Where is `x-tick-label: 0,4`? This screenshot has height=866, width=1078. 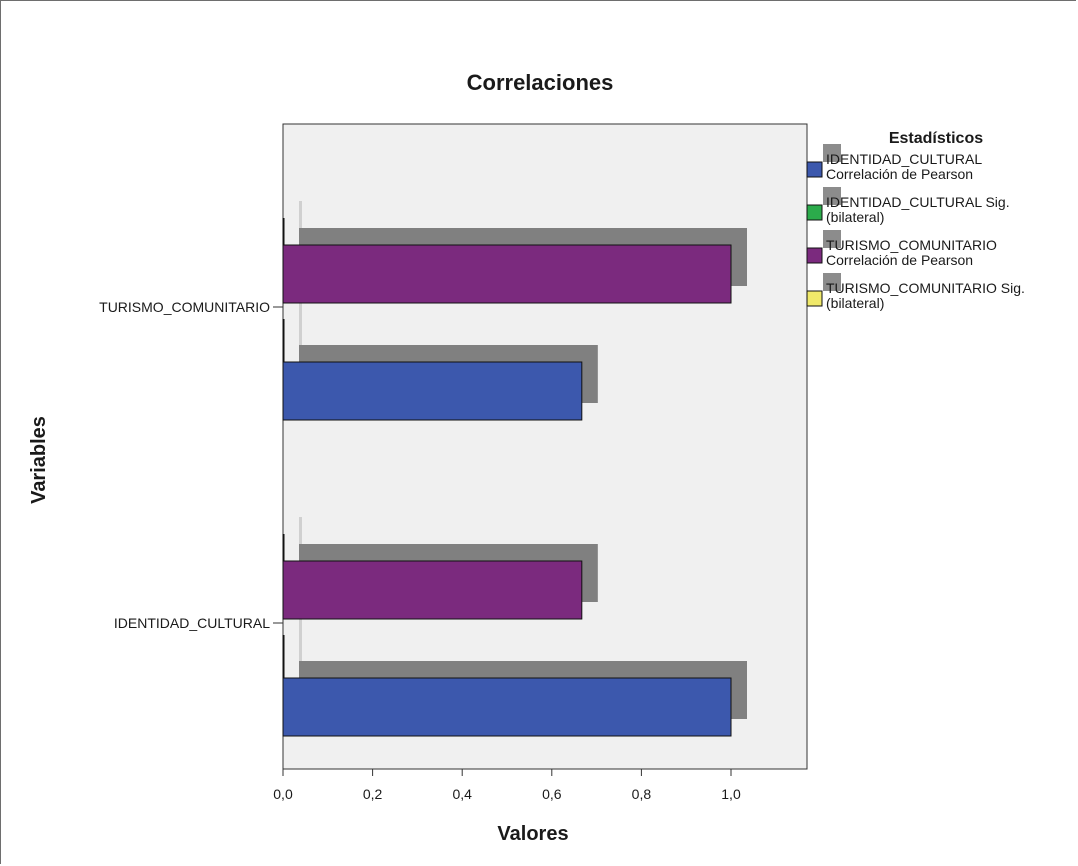 x-tick-label: 0,4 is located at coordinates (462, 794).